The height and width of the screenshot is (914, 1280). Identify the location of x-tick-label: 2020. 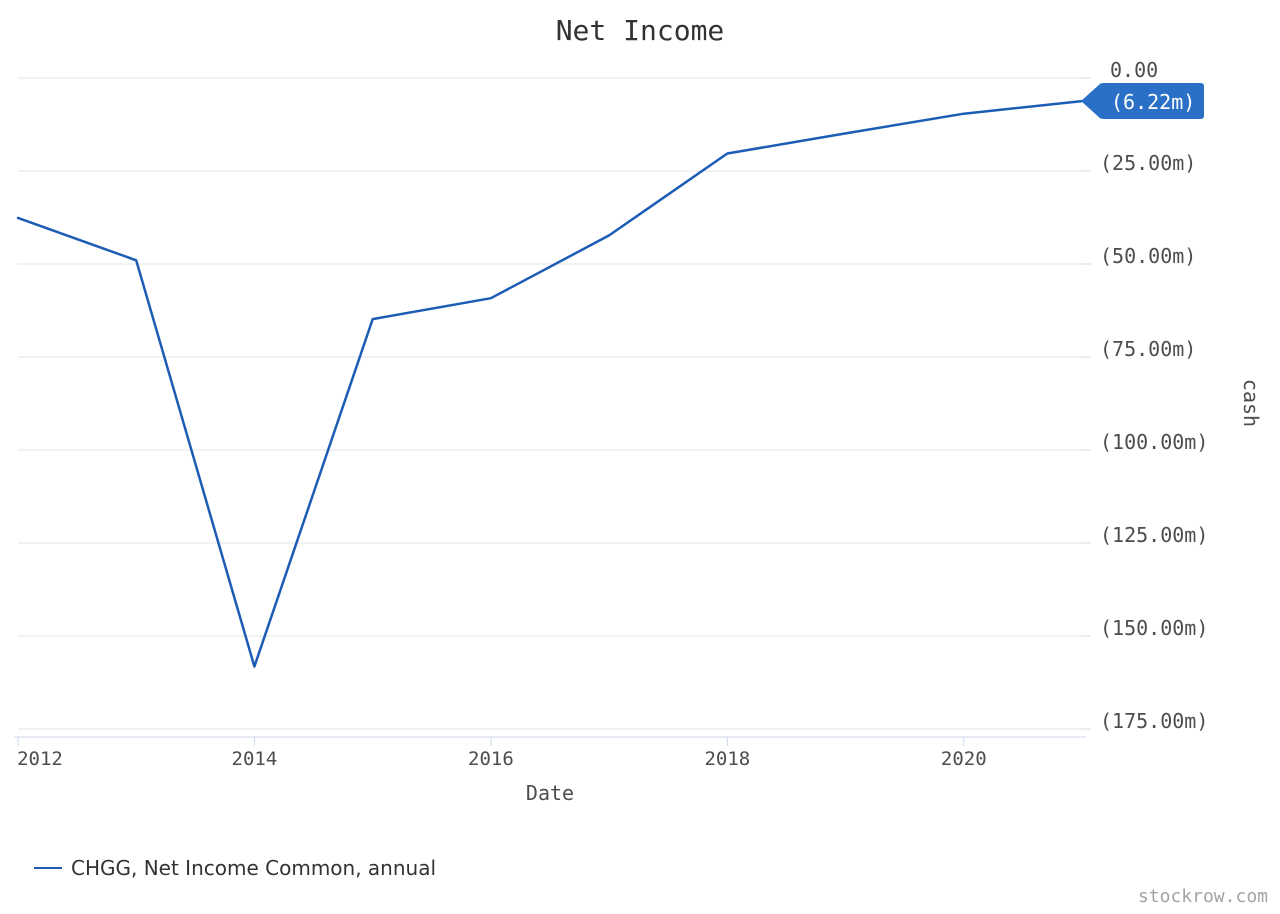
(964, 759).